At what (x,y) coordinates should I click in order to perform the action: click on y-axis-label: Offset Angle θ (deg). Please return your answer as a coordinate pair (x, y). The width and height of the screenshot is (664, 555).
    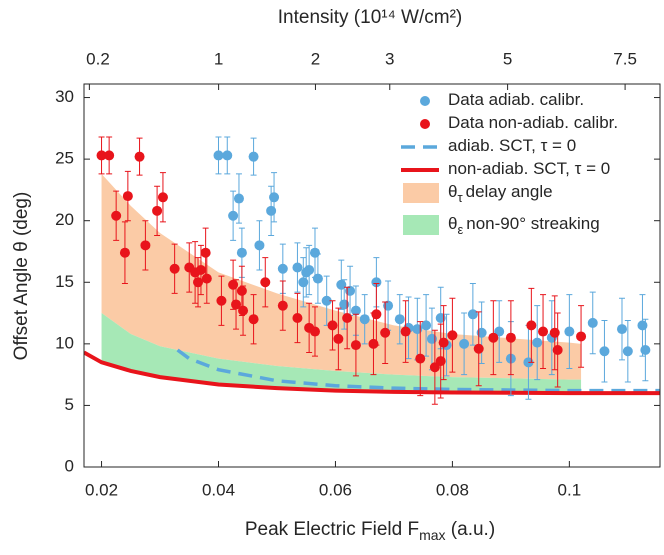
    Looking at the image, I should click on (21, 276).